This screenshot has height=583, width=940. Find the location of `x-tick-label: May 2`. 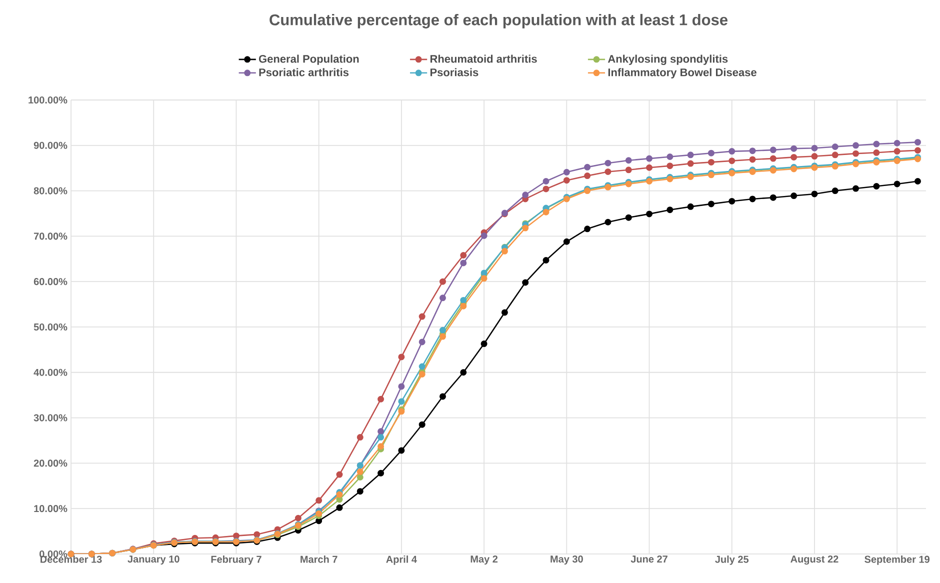

x-tick-label: May 2 is located at coordinates (484, 560).